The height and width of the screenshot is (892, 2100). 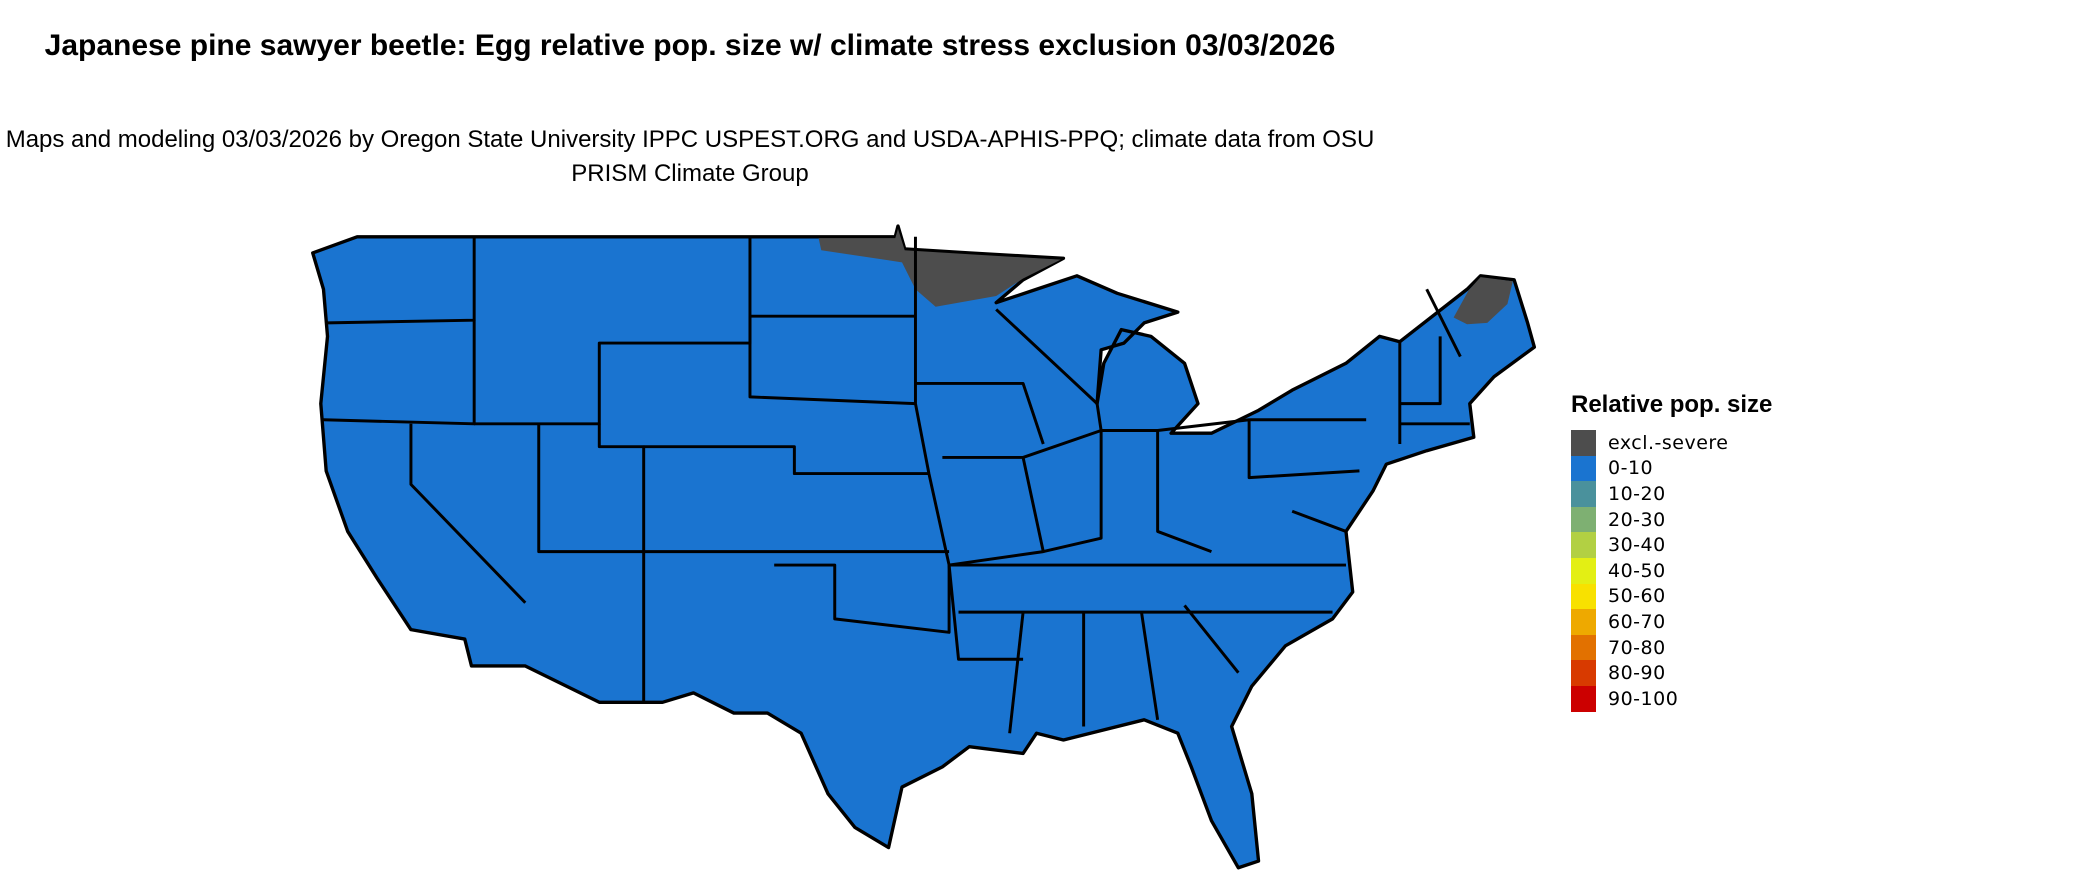 What do you see at coordinates (1671, 622) in the screenshot?
I see `legend-item: 60-70` at bounding box center [1671, 622].